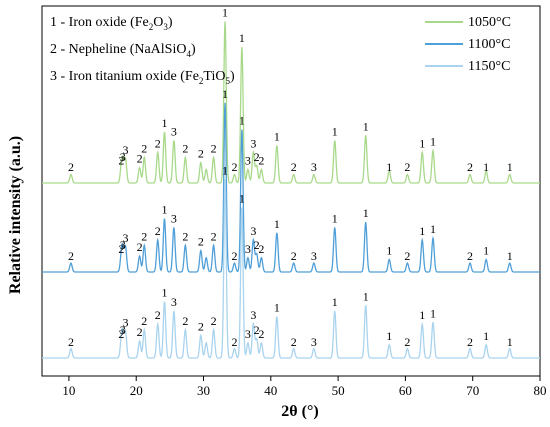 This screenshot has height=427, width=550. Describe the element at coordinates (203, 390) in the screenshot. I see `x-tick-label: 30` at that location.